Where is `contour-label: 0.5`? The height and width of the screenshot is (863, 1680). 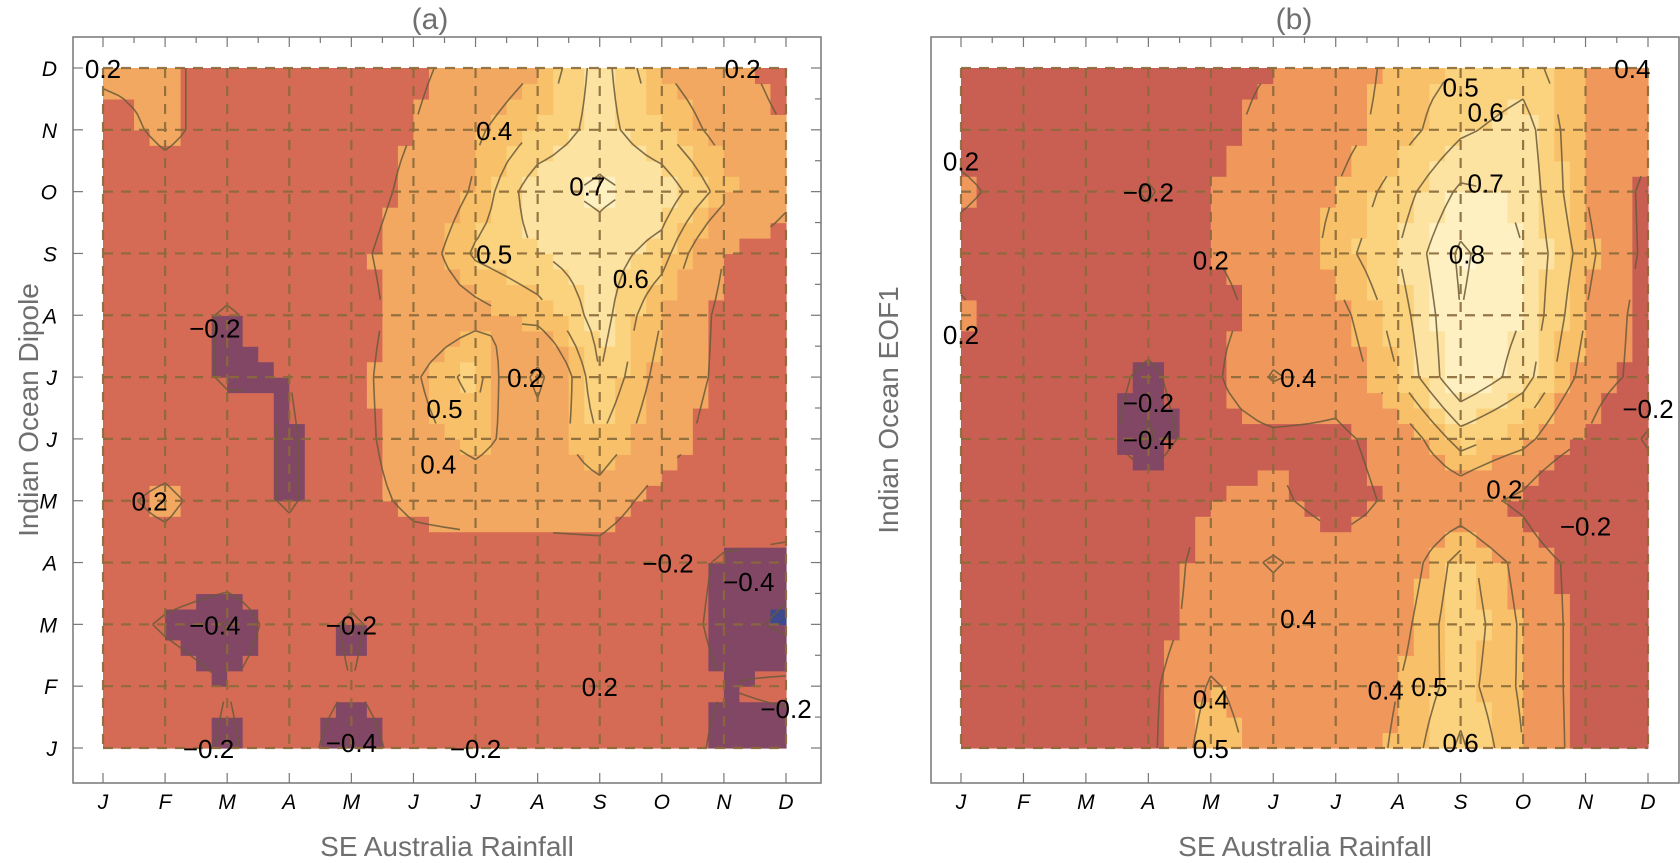 contour-label: 0.5 is located at coordinates (444, 409).